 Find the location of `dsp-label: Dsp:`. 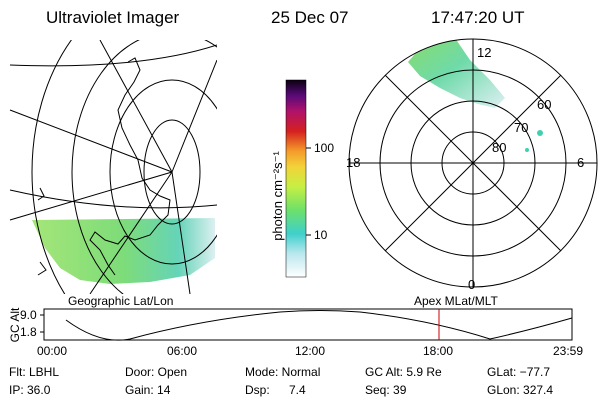

dsp-label: Dsp: is located at coordinates (257, 390).